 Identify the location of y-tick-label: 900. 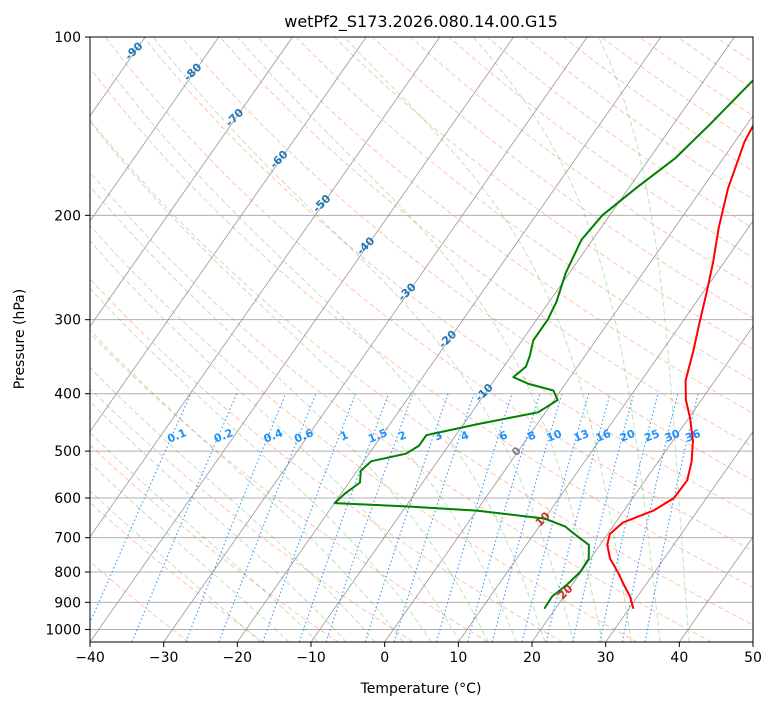
(67, 603).